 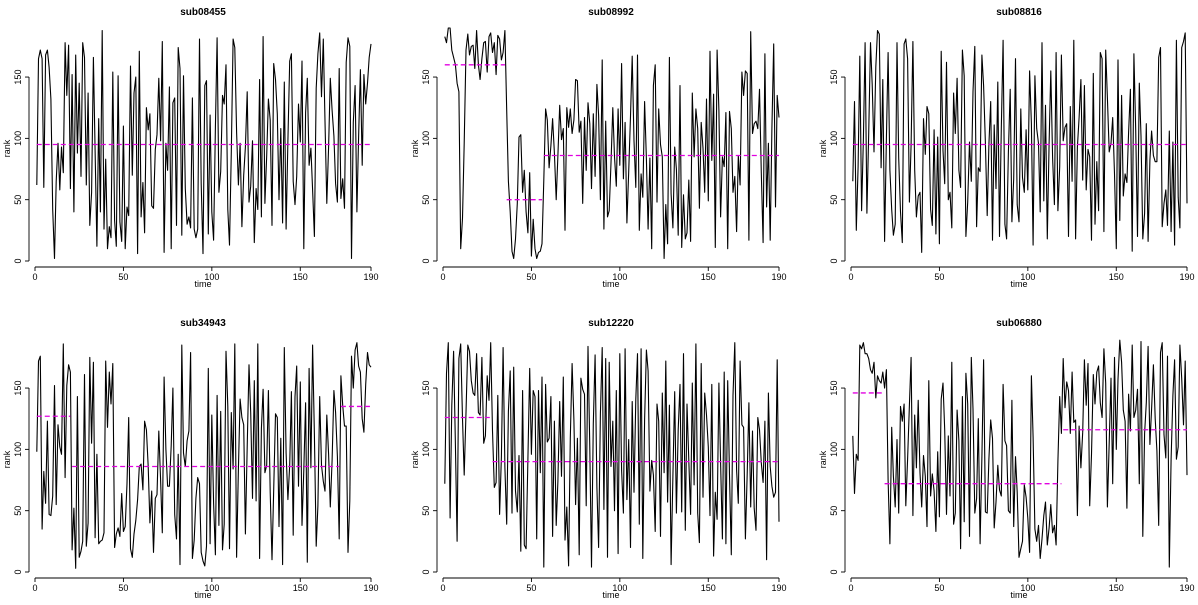 I want to click on panel-sub12220: sub12220 0 50 100 150 190 0 50 100 150 time rank, so click(x=598, y=459).